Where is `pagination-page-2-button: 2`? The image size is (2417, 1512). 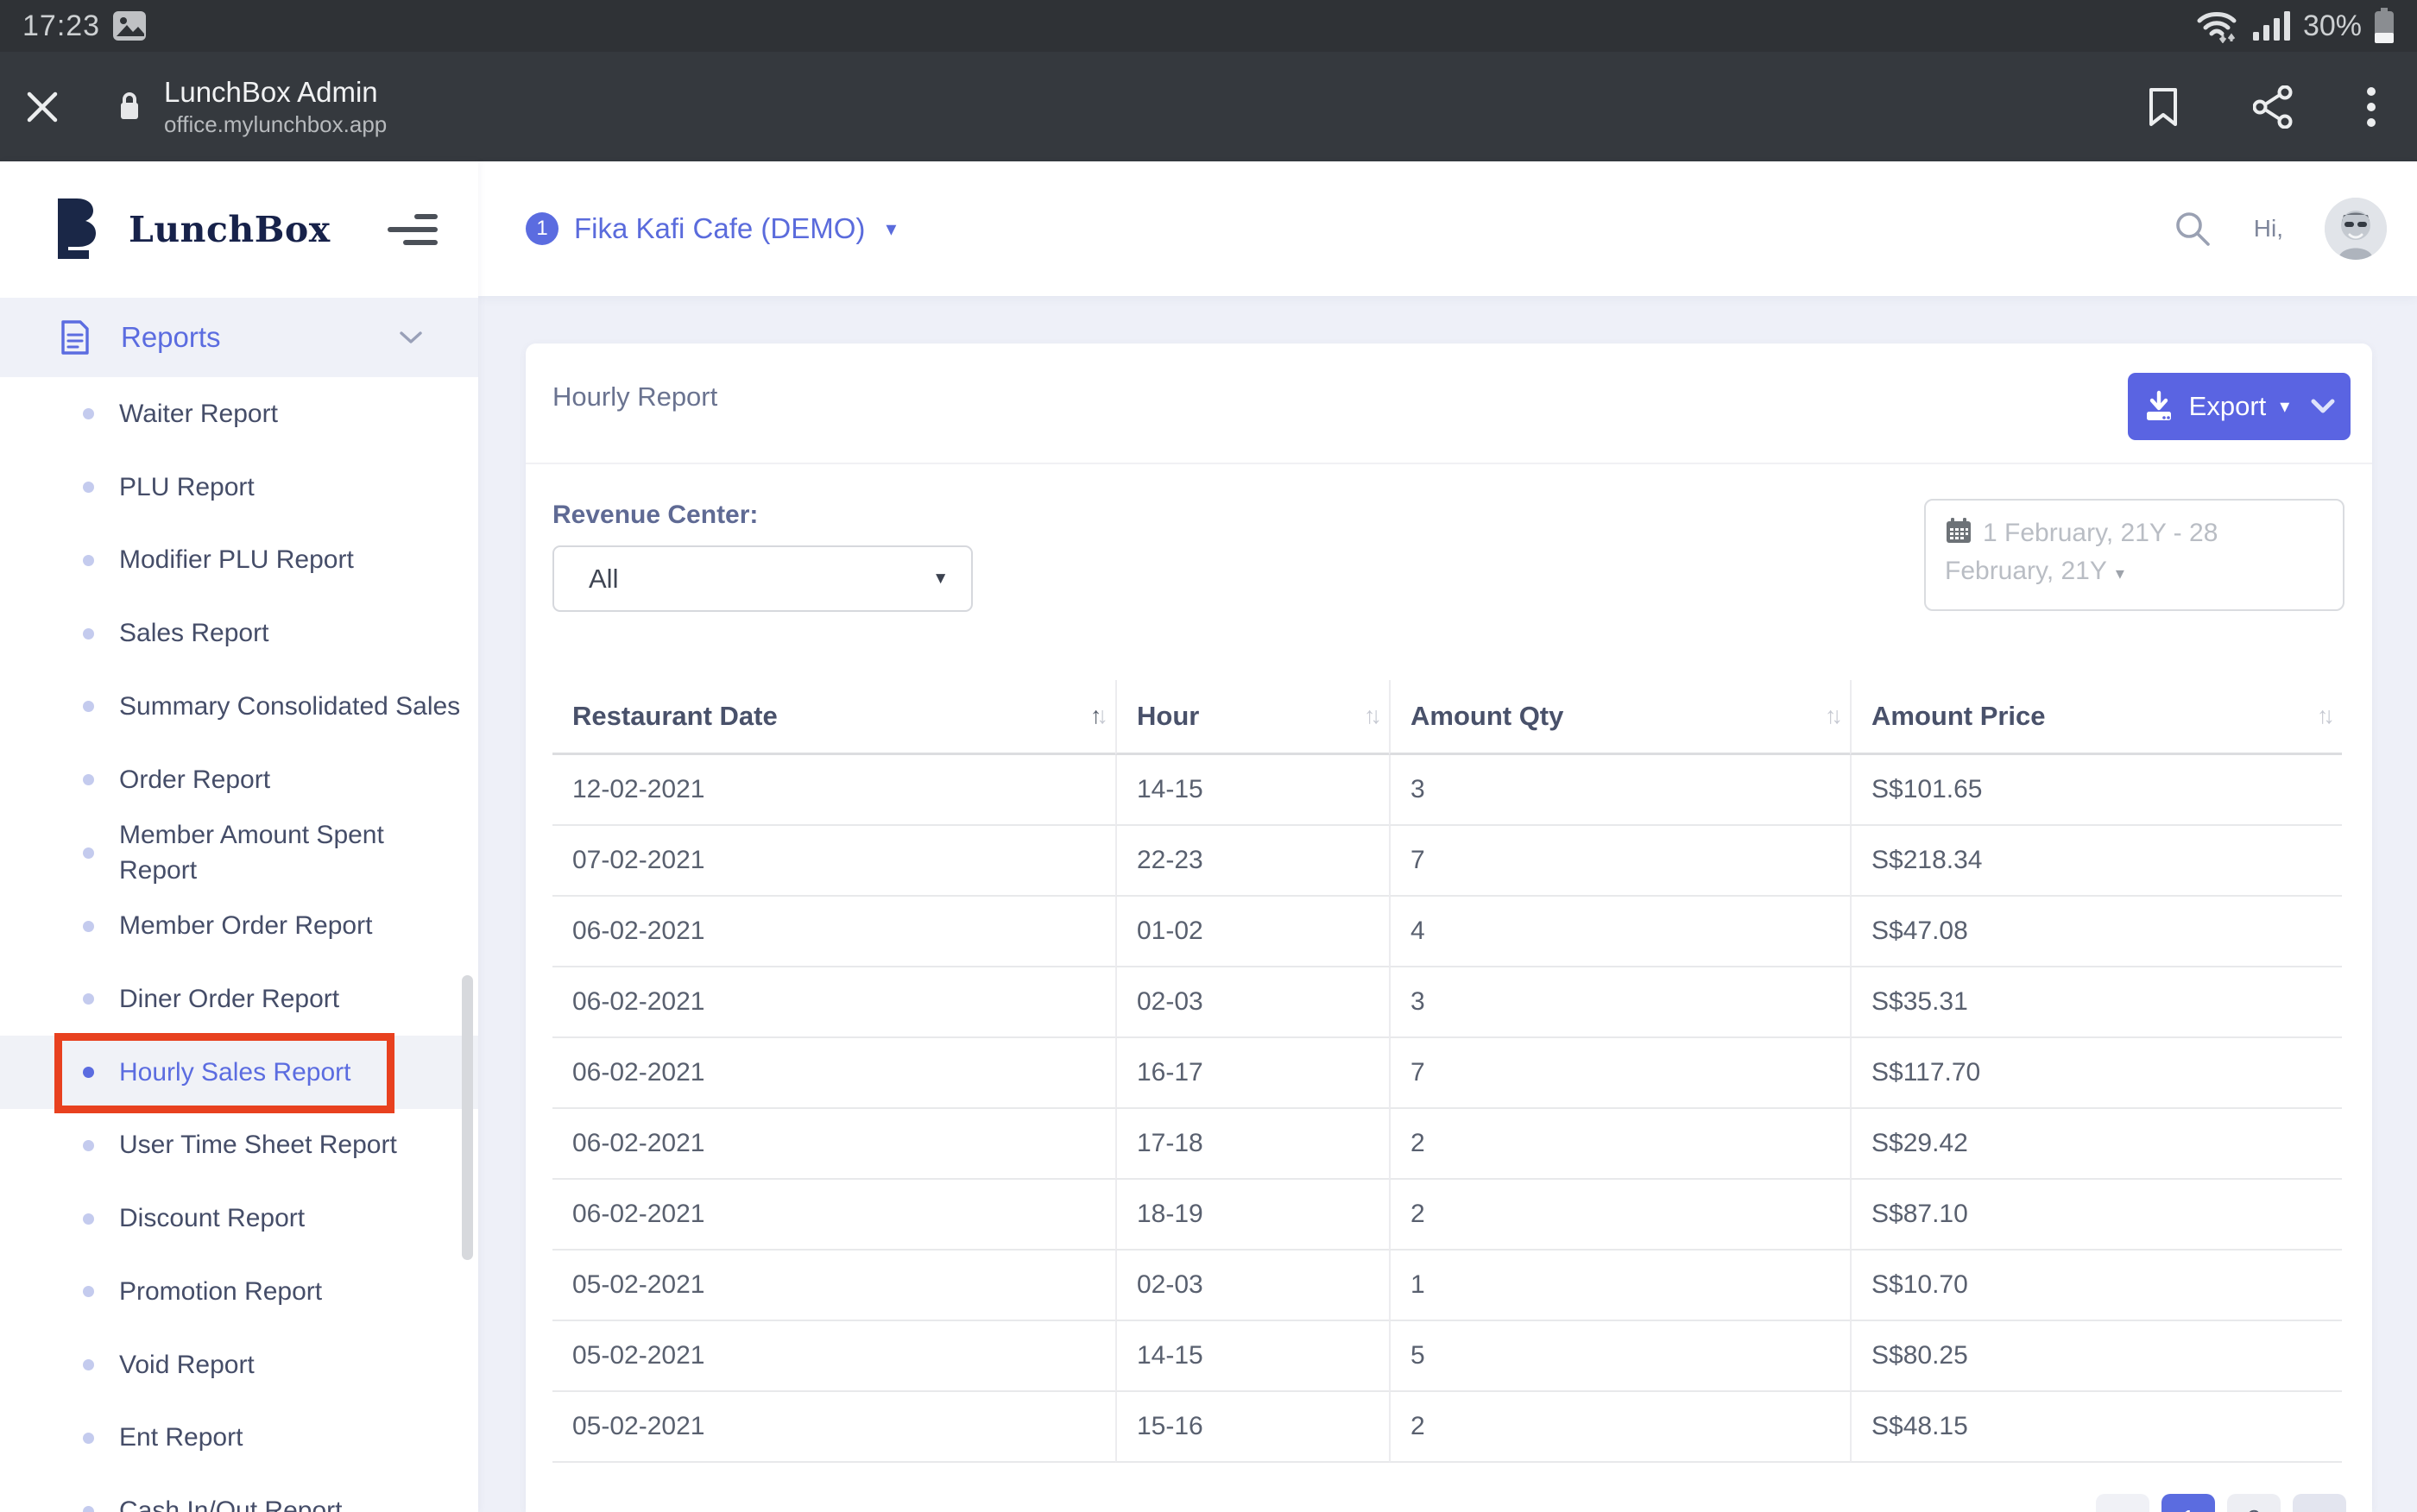 pagination-page-2-button: 2 is located at coordinates (2254, 1503).